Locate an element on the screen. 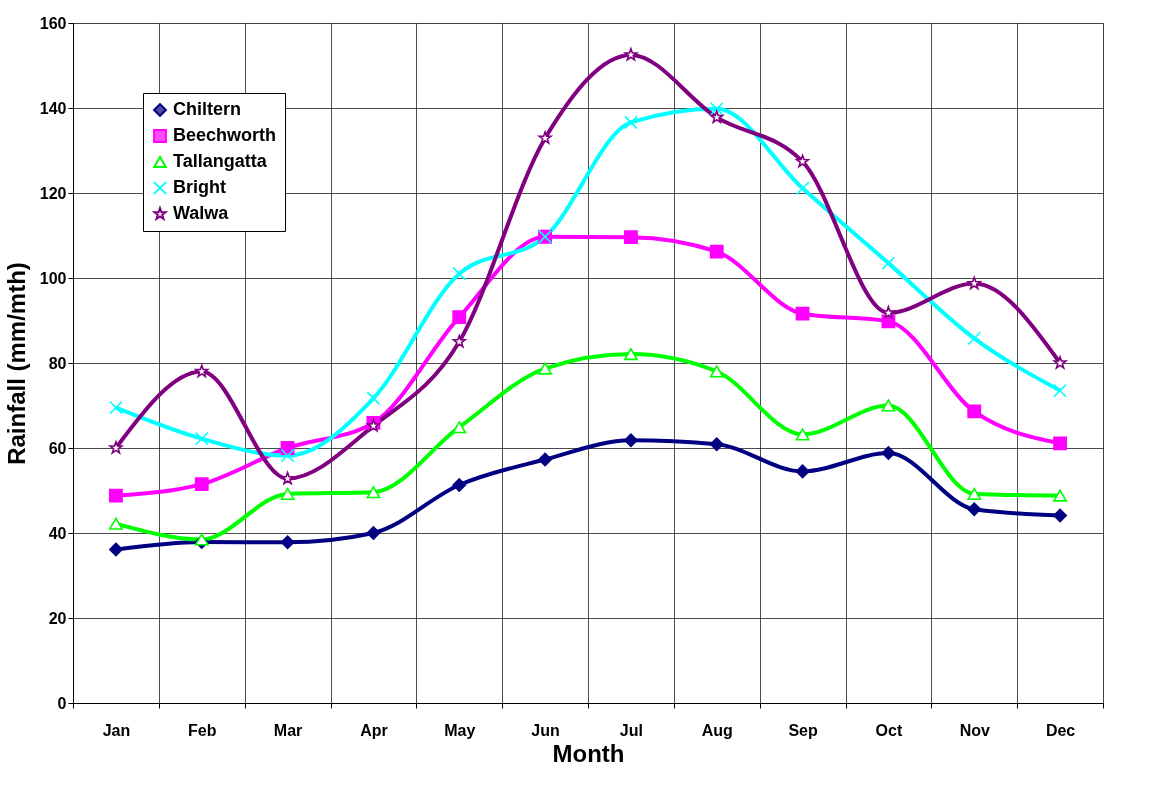 The image size is (1175, 794). y-tick-label: 100 is located at coordinates (53, 278).